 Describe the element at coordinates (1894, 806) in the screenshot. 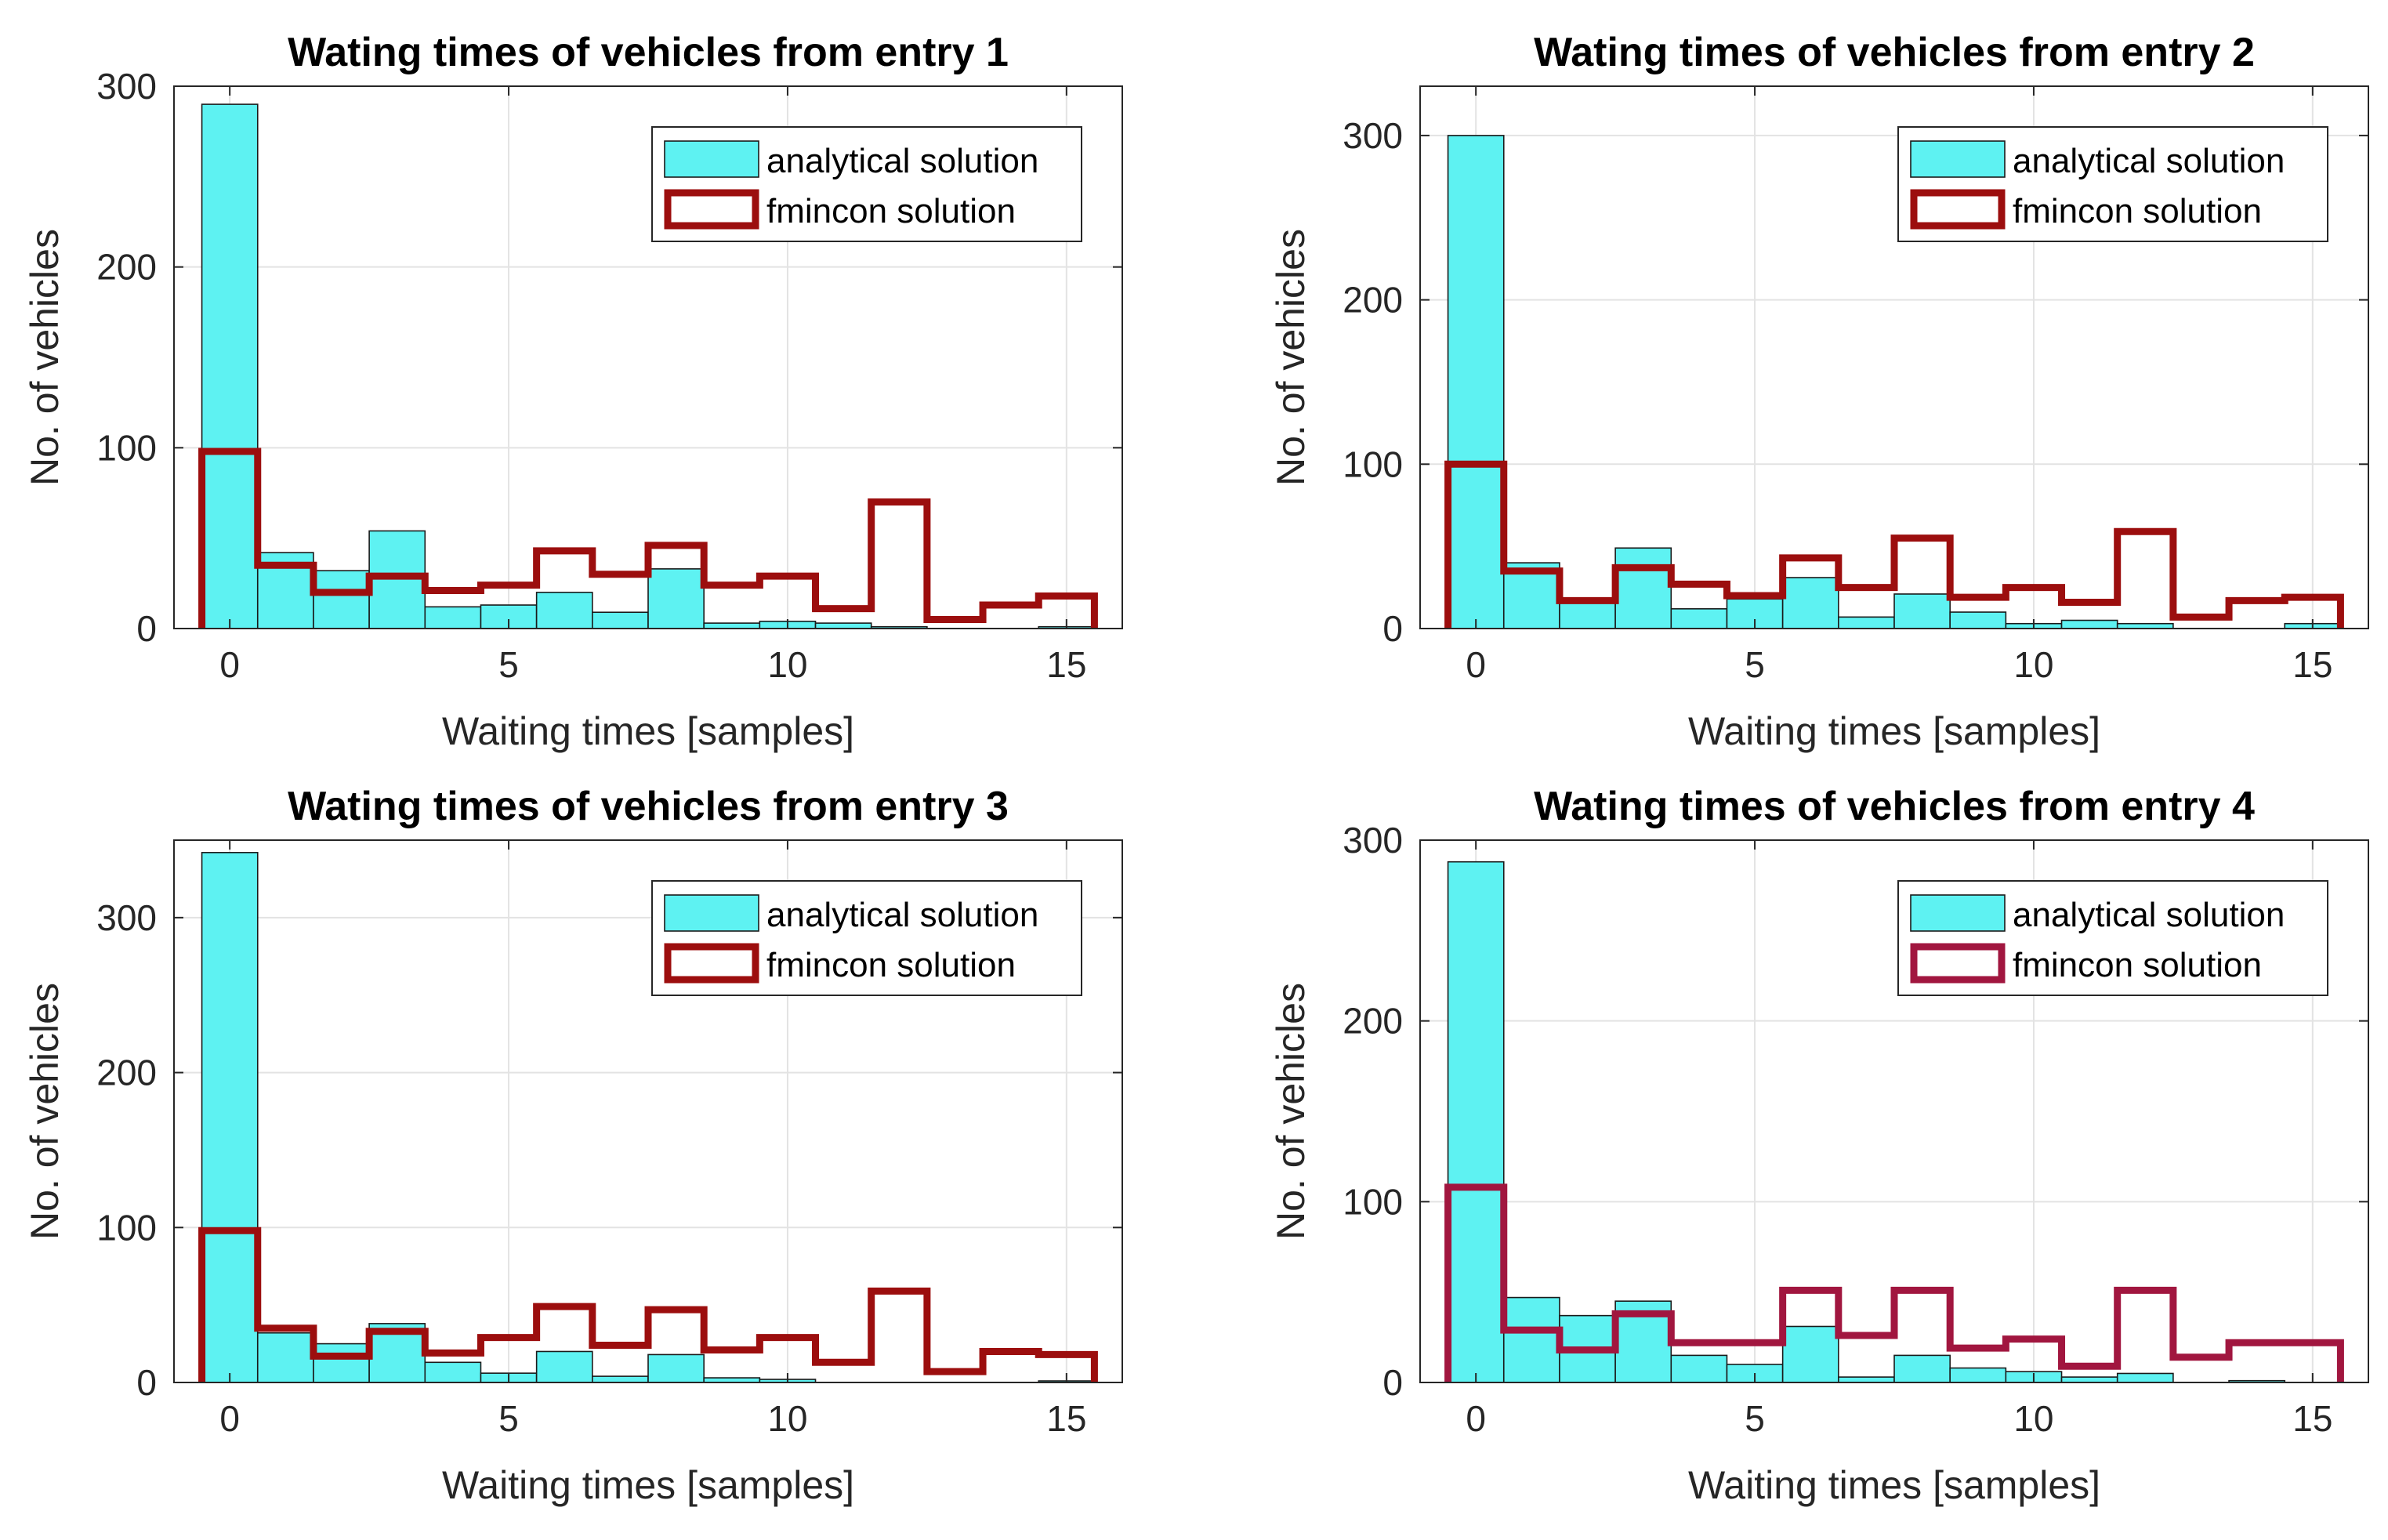

I see `chart-title: Wating times of vehicles from entry 4` at that location.